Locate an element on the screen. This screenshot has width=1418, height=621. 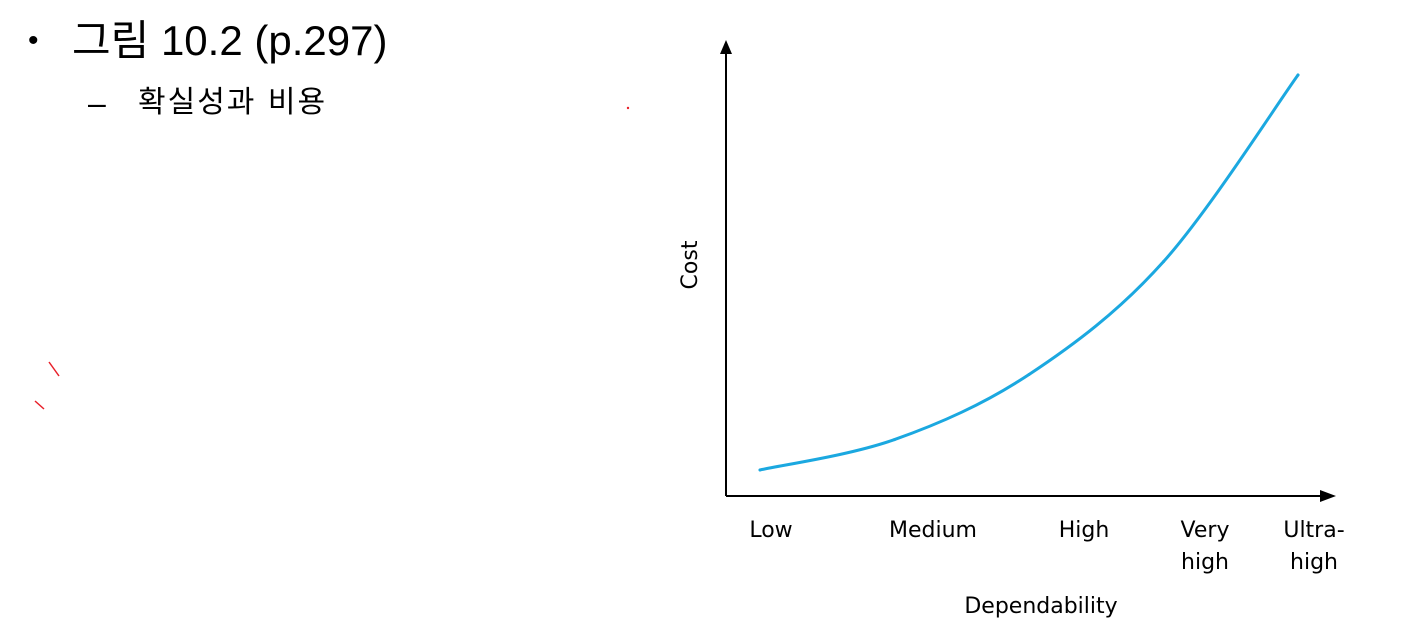
sub-bullet-item: – 확실성과 비용 is located at coordinates (207, 102).